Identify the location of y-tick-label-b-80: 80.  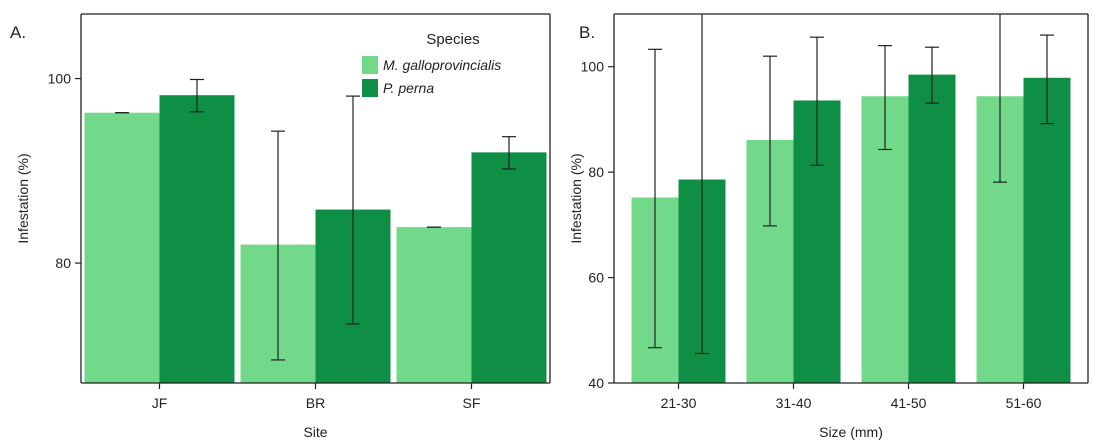
(596, 172).